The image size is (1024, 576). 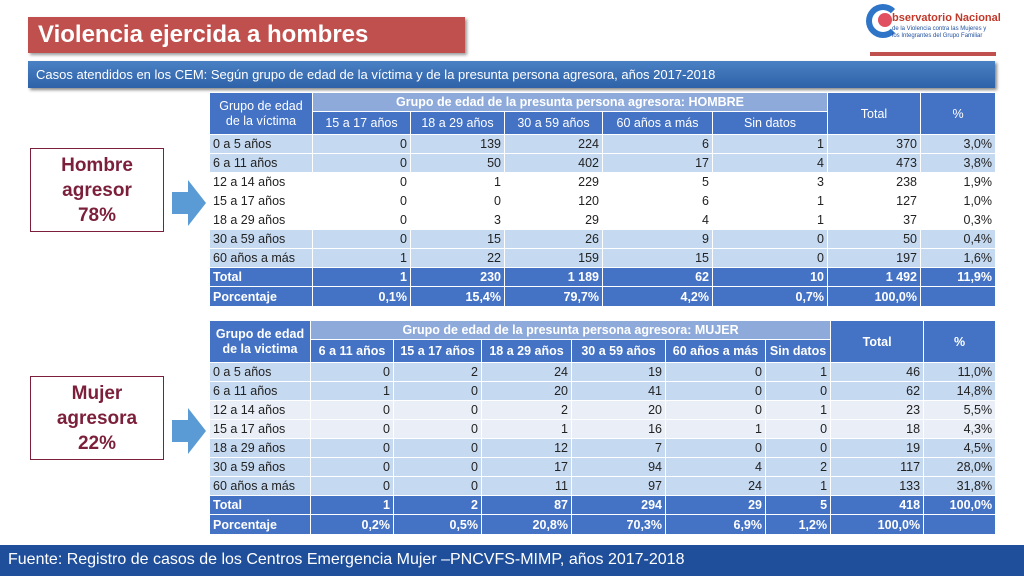 I want to click on row-percent: 1,9%, so click(x=958, y=182).